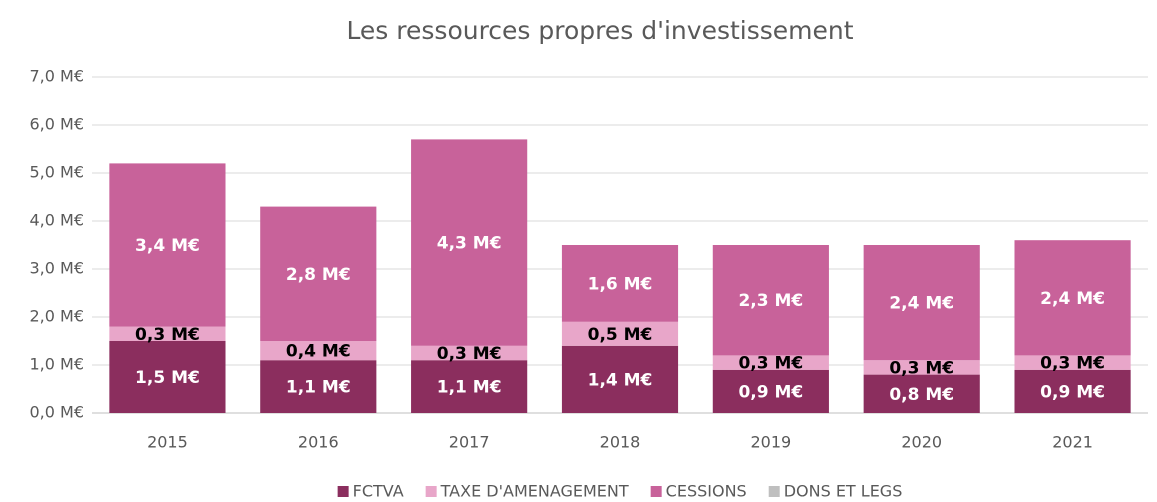  I want to click on y-tick-label: 4,0 M€, so click(56, 220).